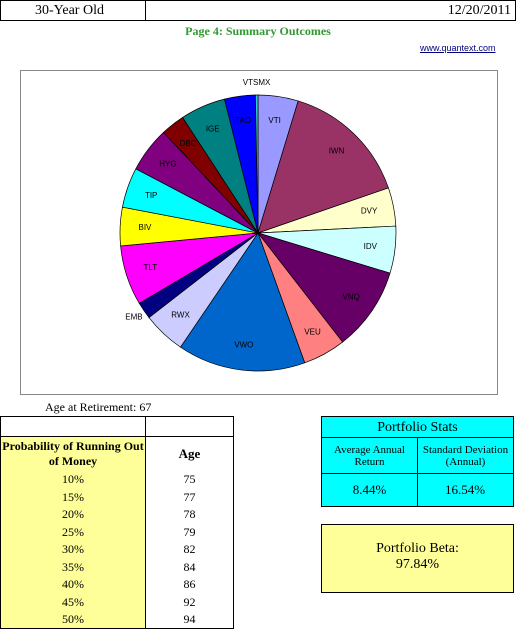 The image size is (516, 632). Describe the element at coordinates (312, 331) in the screenshot. I see `slice-label: VEU` at that location.